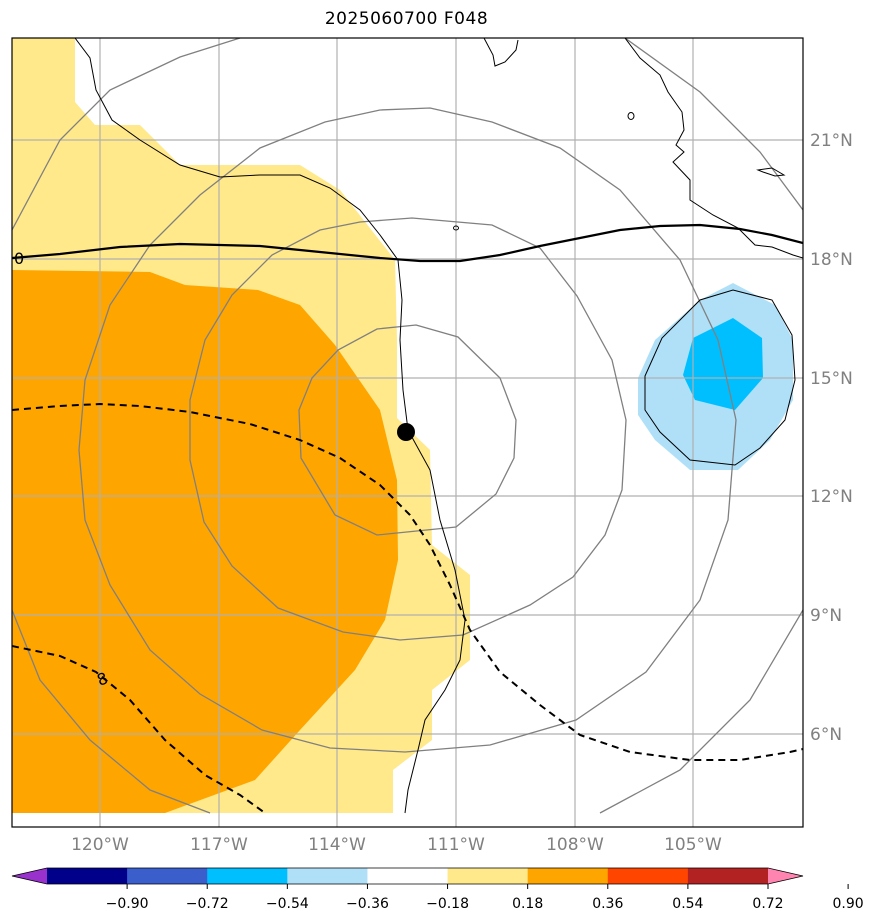 The height and width of the screenshot is (924, 873). I want to click on colorbar-tick-label: −0.72, so click(207, 904).